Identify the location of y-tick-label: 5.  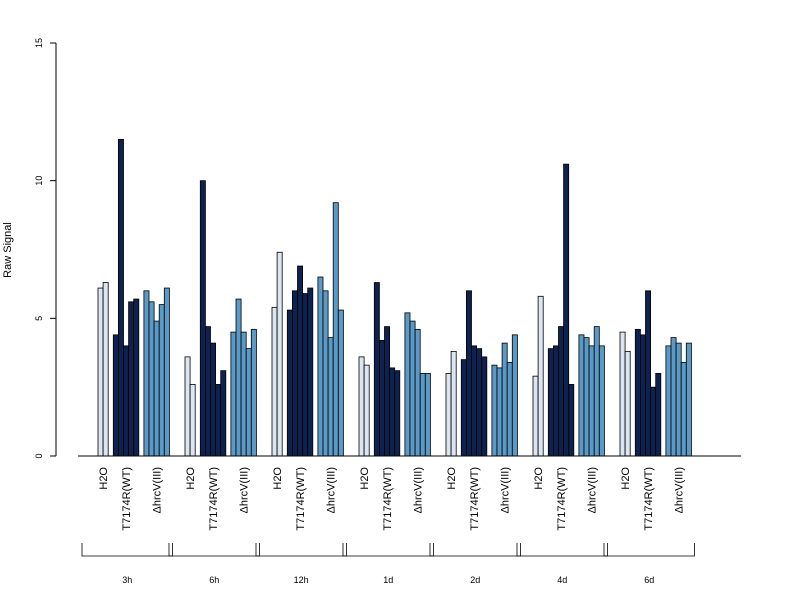
(39, 318).